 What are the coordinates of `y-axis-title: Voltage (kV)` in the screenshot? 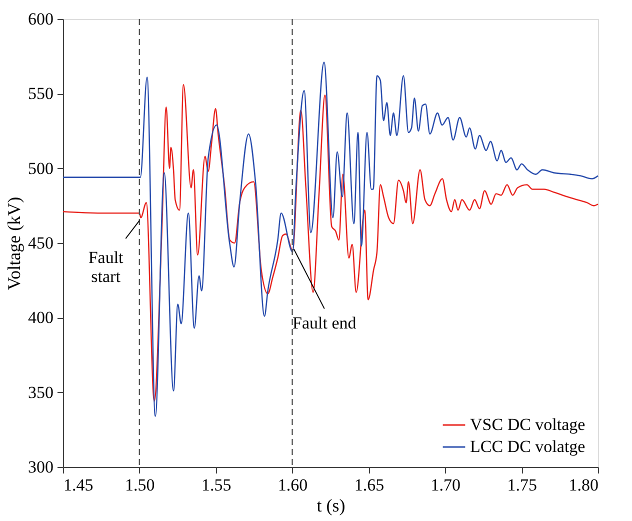 It's located at (14, 243).